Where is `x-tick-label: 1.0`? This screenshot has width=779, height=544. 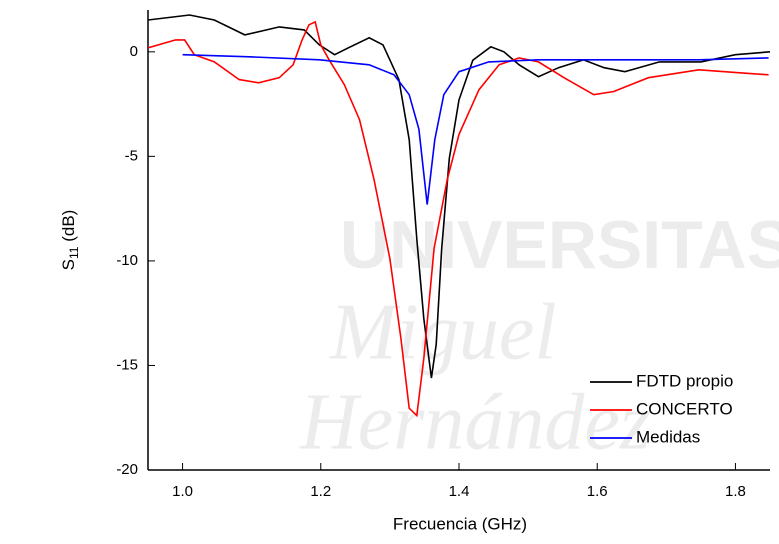
x-tick-label: 1.0 is located at coordinates (182, 491).